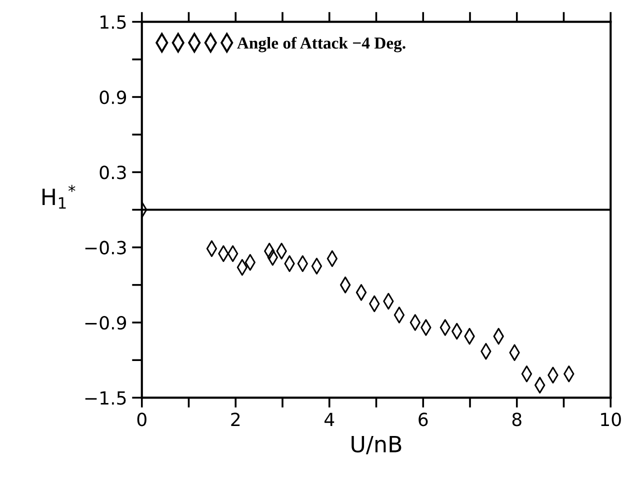 This screenshot has width=625, height=485. I want to click on y-tick-label: 1.5, so click(113, 22).